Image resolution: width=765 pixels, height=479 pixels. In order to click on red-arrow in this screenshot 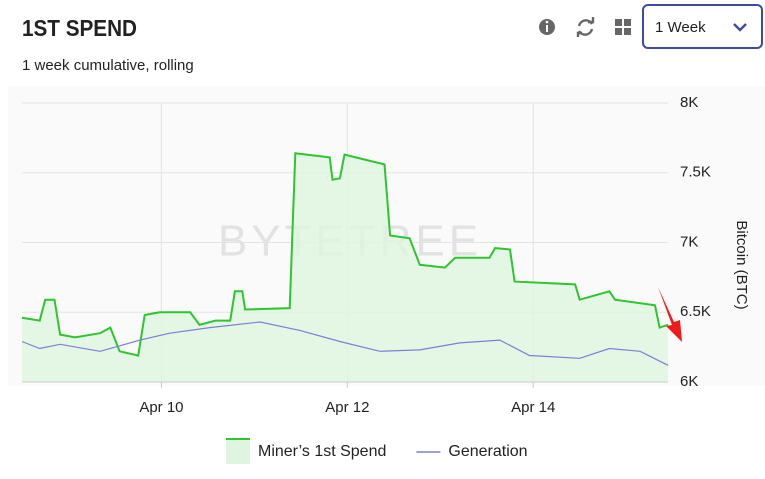, I will do `click(670, 314)`.